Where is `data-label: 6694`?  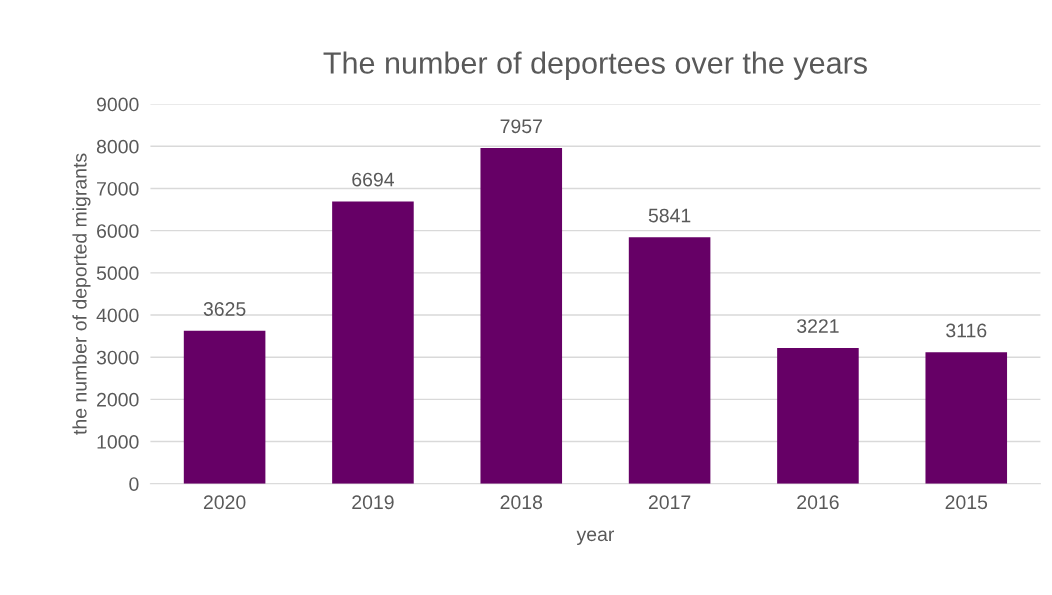 data-label: 6694 is located at coordinates (373, 179).